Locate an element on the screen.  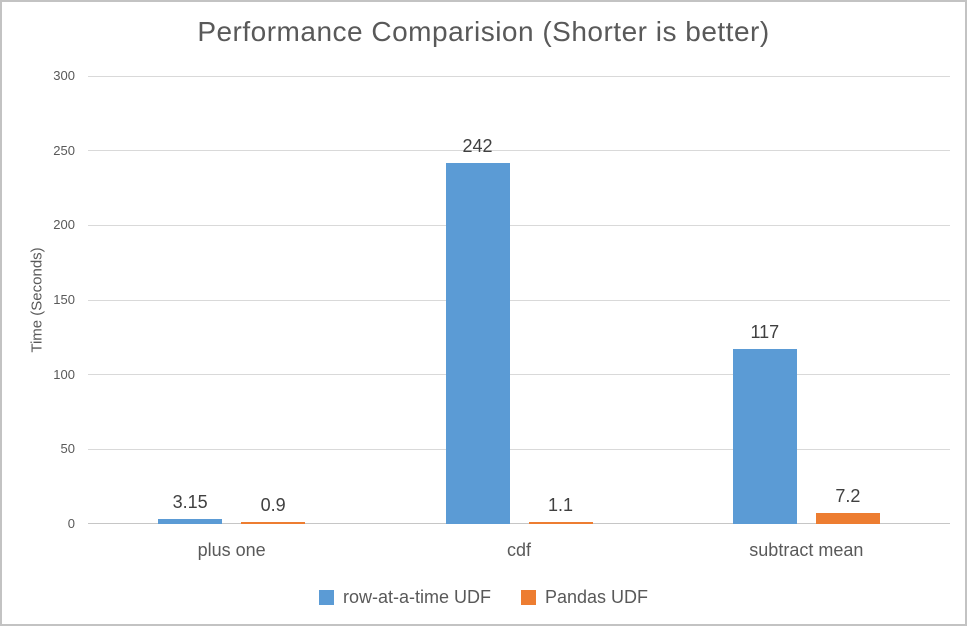
data-label: 242 is located at coordinates (477, 145).